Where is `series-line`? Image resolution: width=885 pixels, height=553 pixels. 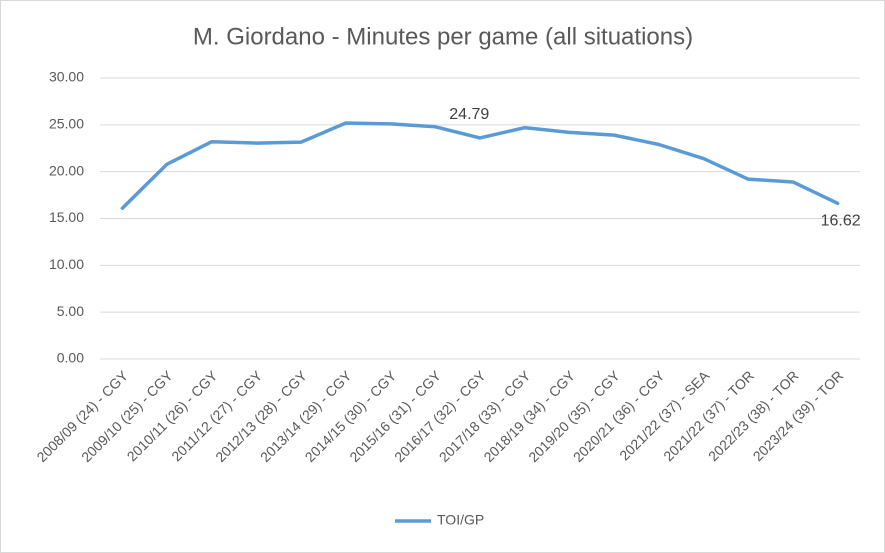 series-line is located at coordinates (480, 165).